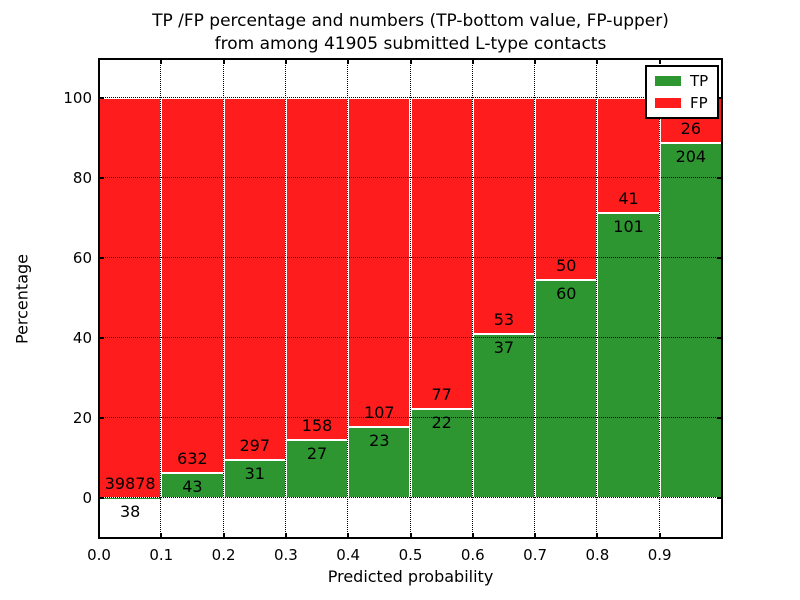 This screenshot has width=800, height=600. I want to click on tp-count-label: 101, so click(628, 227).